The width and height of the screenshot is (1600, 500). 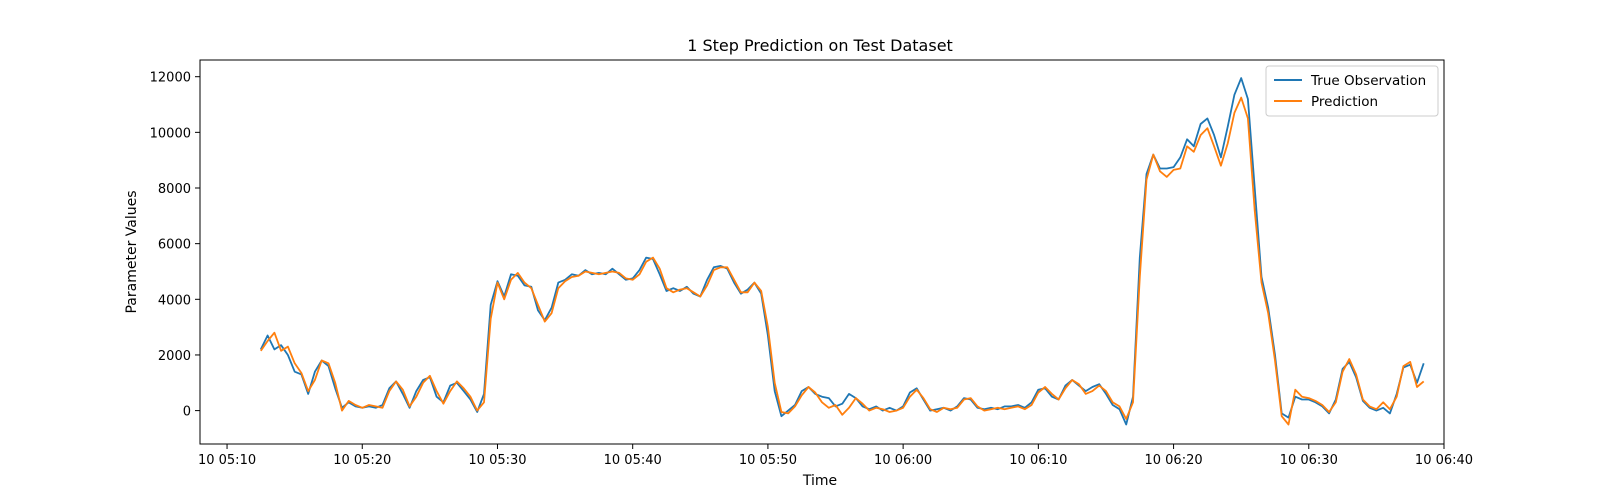 What do you see at coordinates (170, 78) in the screenshot?
I see `y-tick-label: 12000` at bounding box center [170, 78].